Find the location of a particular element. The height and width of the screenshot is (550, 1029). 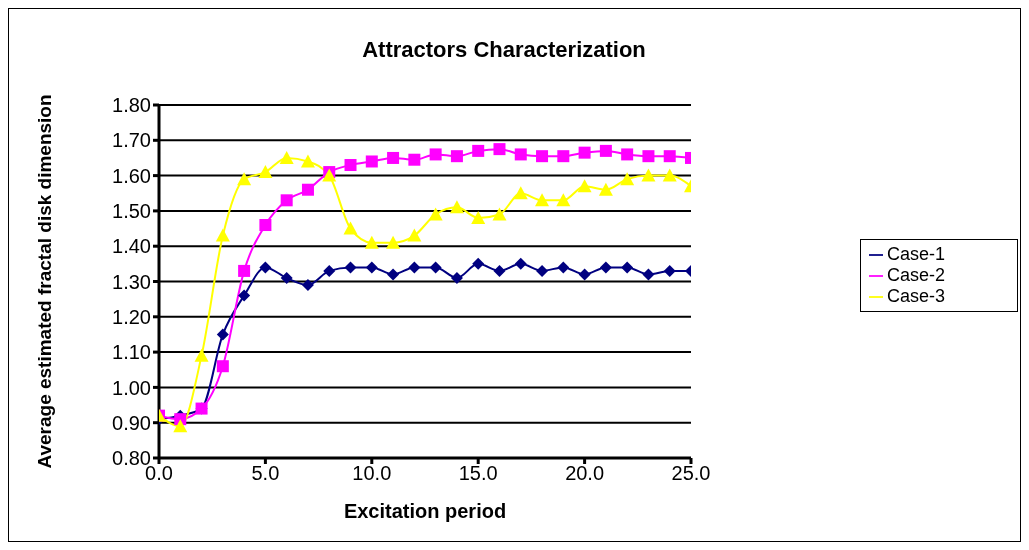

x-tick-label: 15.0 is located at coordinates (478, 473).